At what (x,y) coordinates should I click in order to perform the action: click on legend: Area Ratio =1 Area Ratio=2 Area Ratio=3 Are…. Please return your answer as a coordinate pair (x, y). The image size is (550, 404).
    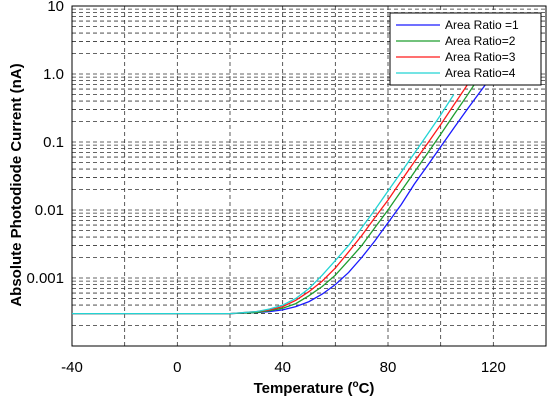
    Looking at the image, I should click on (465, 49).